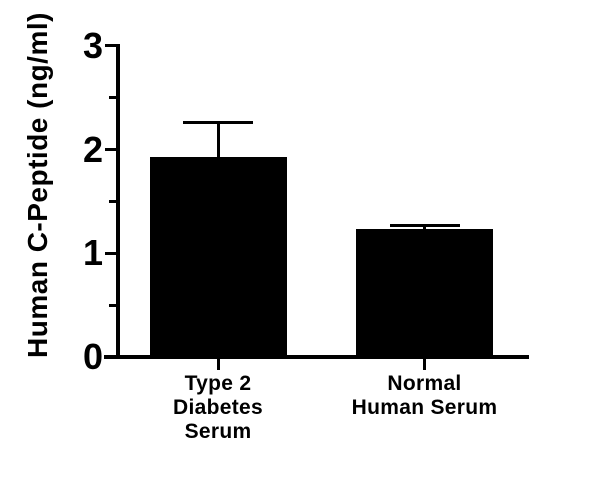  What do you see at coordinates (92, 45) in the screenshot?
I see `y-tick-label-3: 3` at bounding box center [92, 45].